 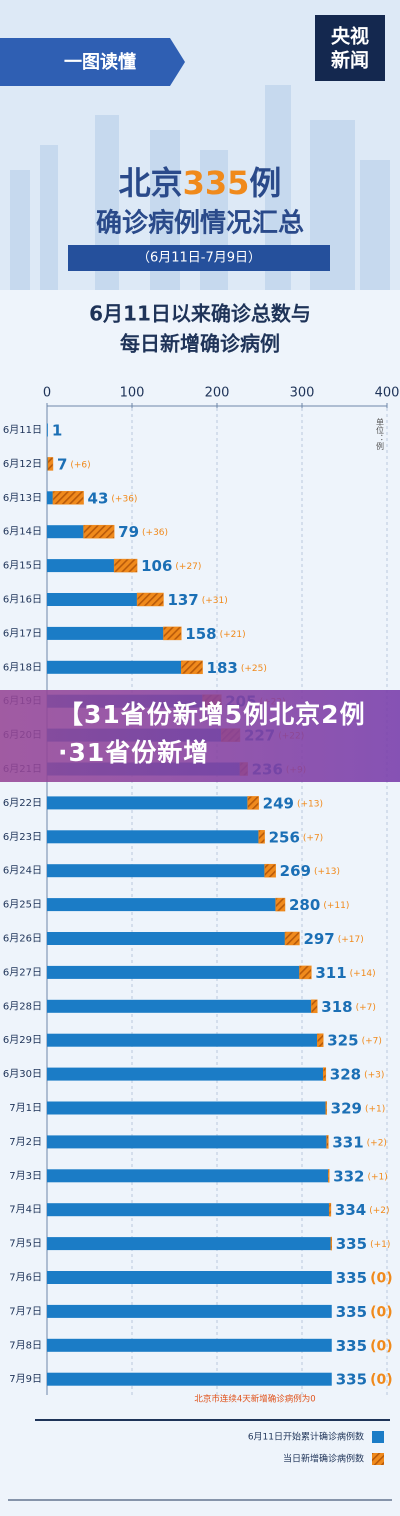 I want to click on total-label: 7, so click(x=62, y=464).